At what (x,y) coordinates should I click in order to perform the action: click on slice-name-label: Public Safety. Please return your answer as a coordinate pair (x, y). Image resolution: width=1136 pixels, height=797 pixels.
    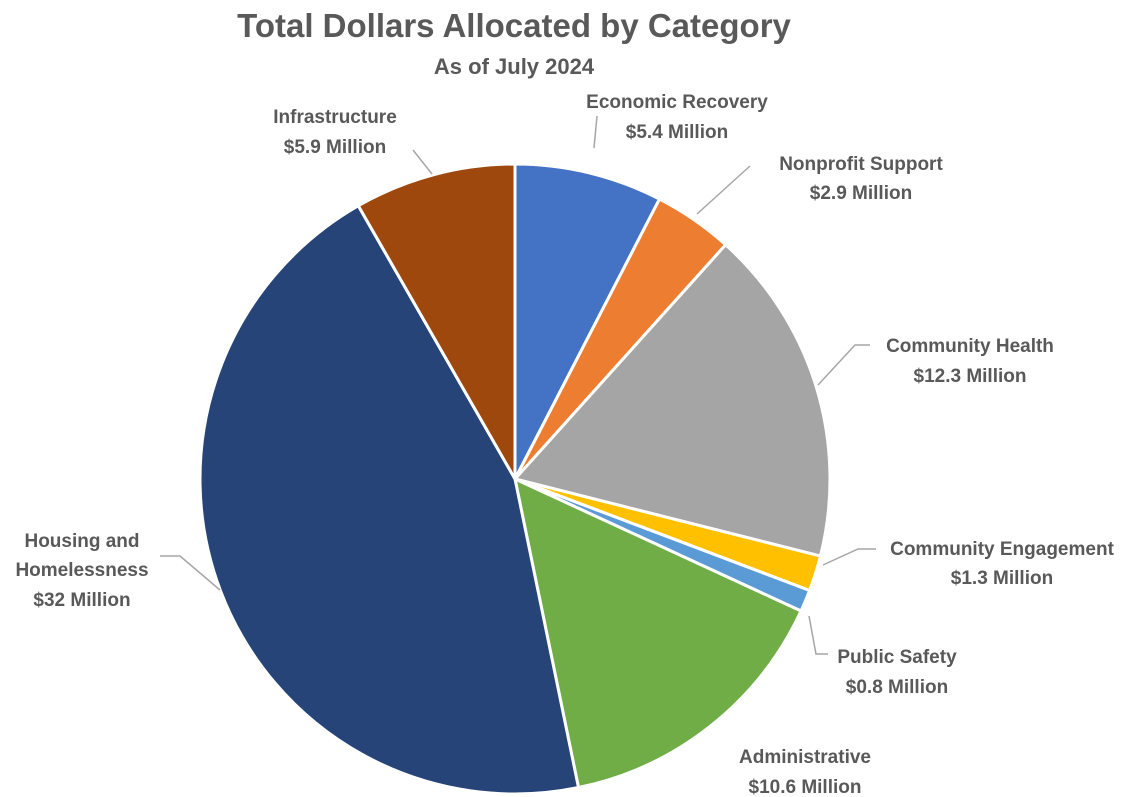
    Looking at the image, I should click on (897, 657).